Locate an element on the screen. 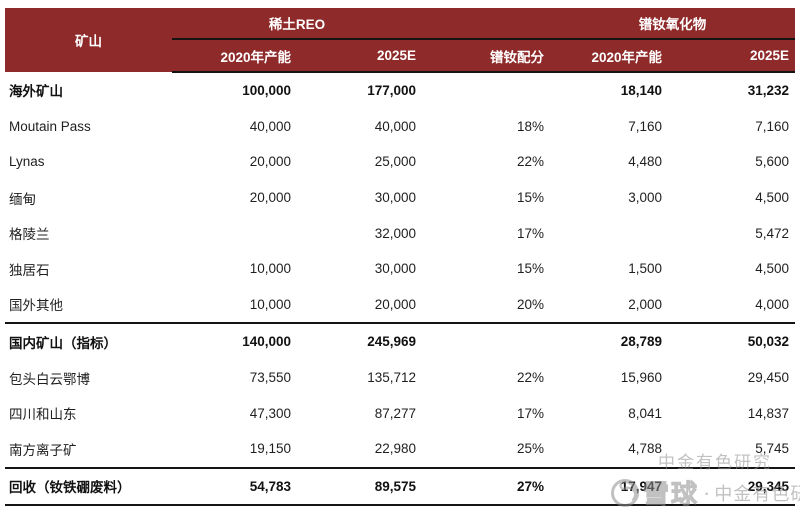 Image resolution: width=800 pixels, height=513 pixels. row-label: 海外矿山 is located at coordinates (36, 92).